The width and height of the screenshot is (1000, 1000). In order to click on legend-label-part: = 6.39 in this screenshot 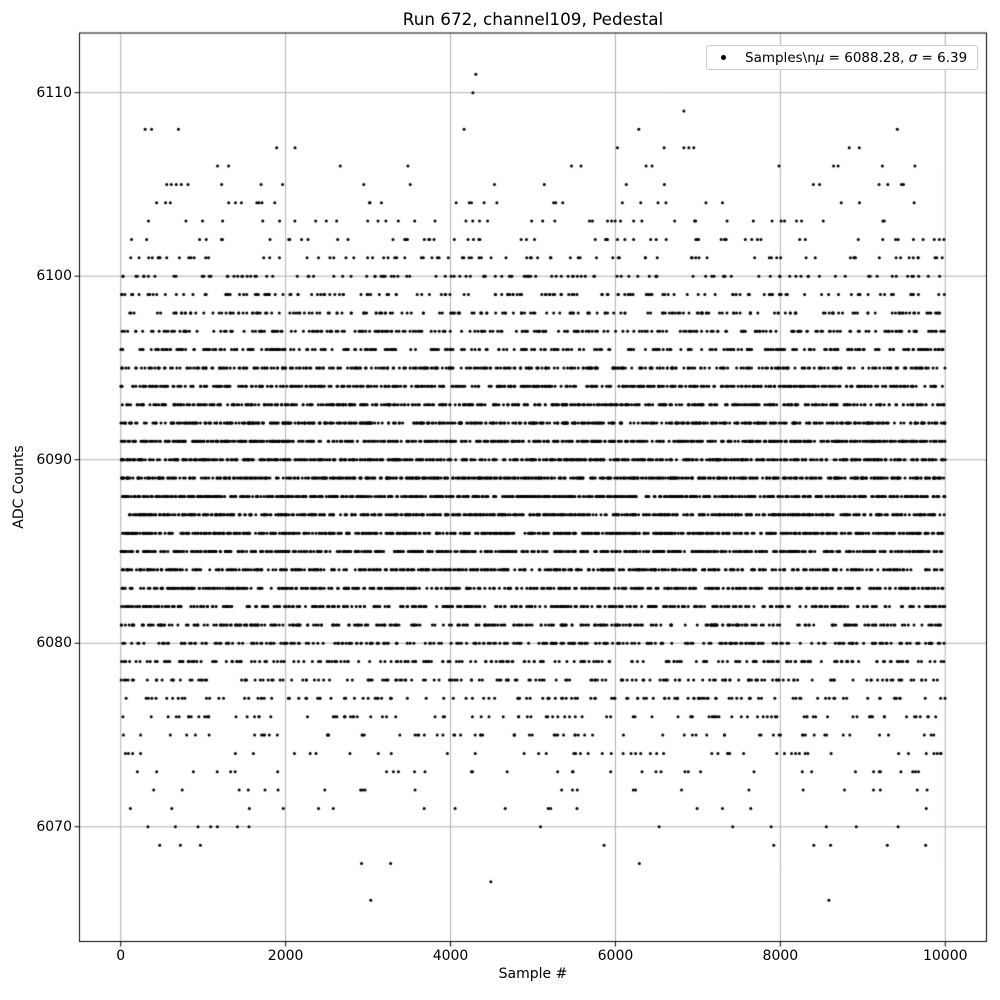, I will do `click(942, 57)`.